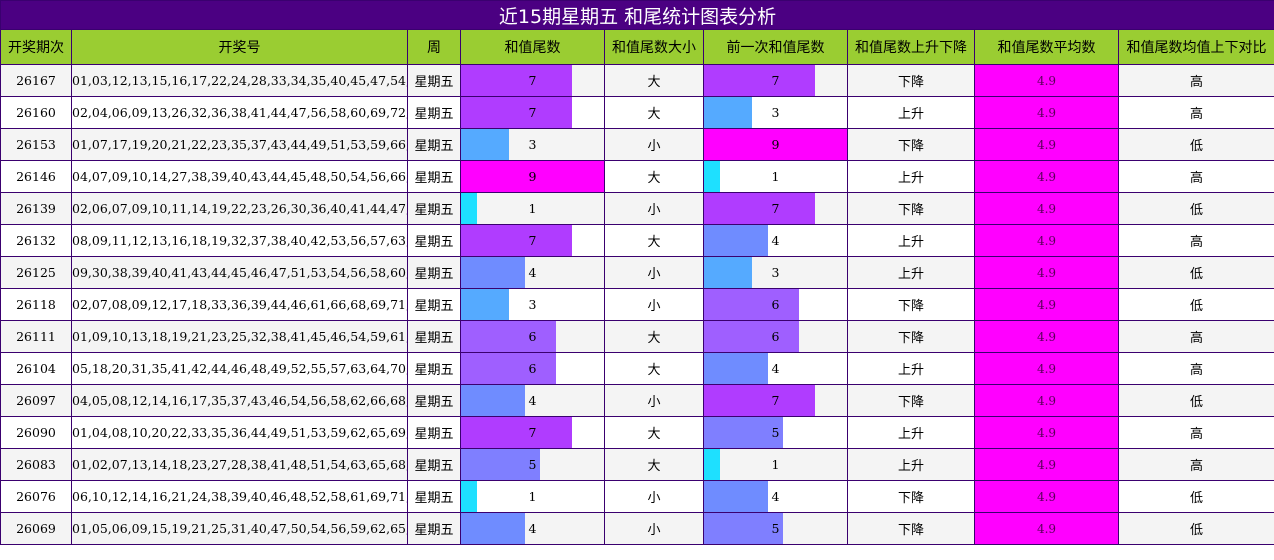 The width and height of the screenshot is (1274, 560). Describe the element at coordinates (775, 528) in the screenshot. I see `prev-tail-cell: 5` at that location.